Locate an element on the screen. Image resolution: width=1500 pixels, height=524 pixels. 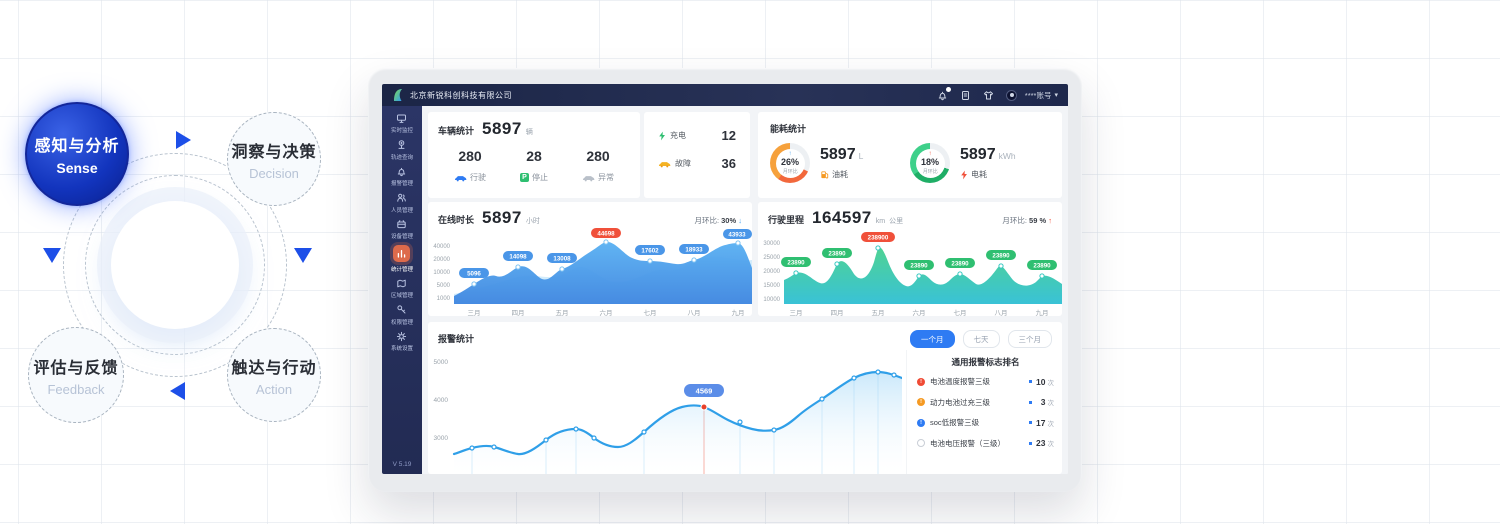
sidebar-item-realtime-monitor: 实时监控 is located at coordinates (402, 124).